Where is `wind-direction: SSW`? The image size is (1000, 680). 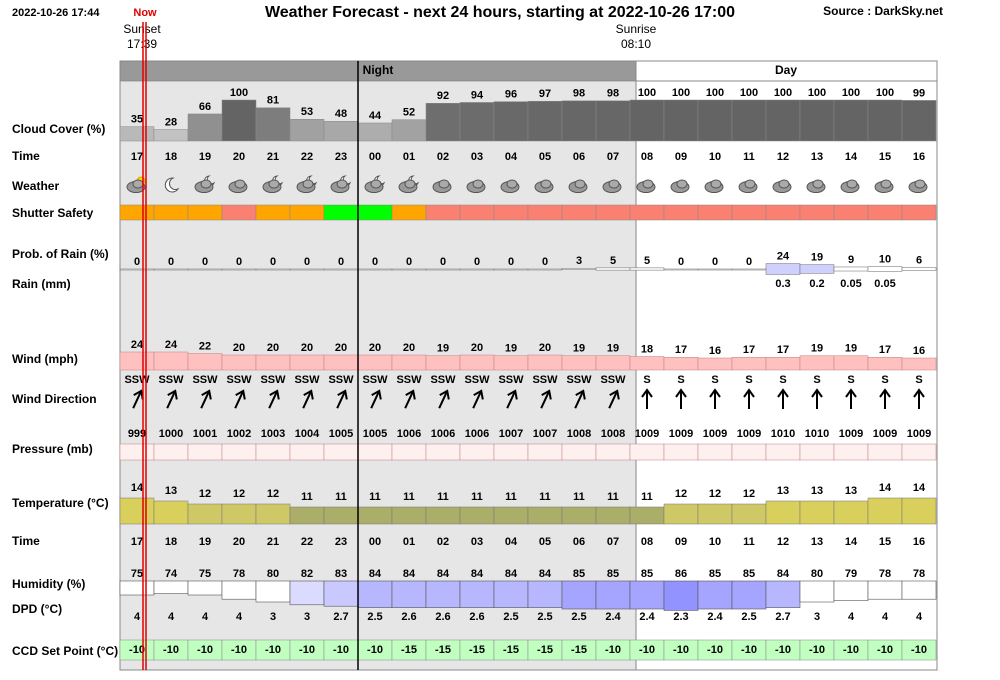
wind-direction: SSW is located at coordinates (545, 380).